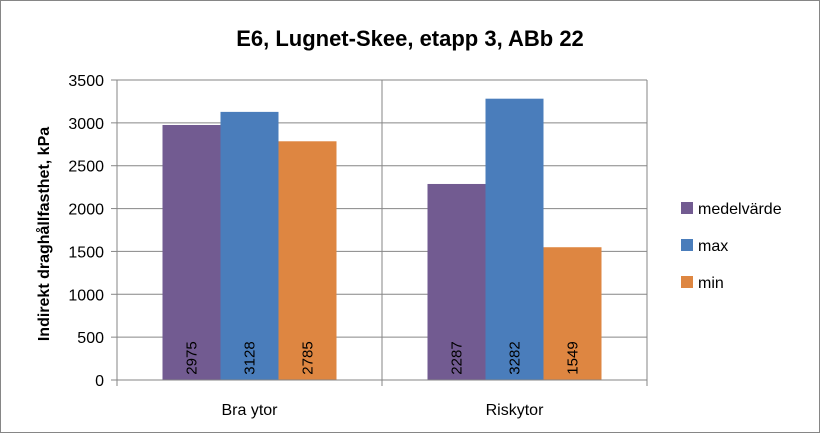 The image size is (820, 437). What do you see at coordinates (250, 357) in the screenshot?
I see `data-label: 3128` at bounding box center [250, 357].